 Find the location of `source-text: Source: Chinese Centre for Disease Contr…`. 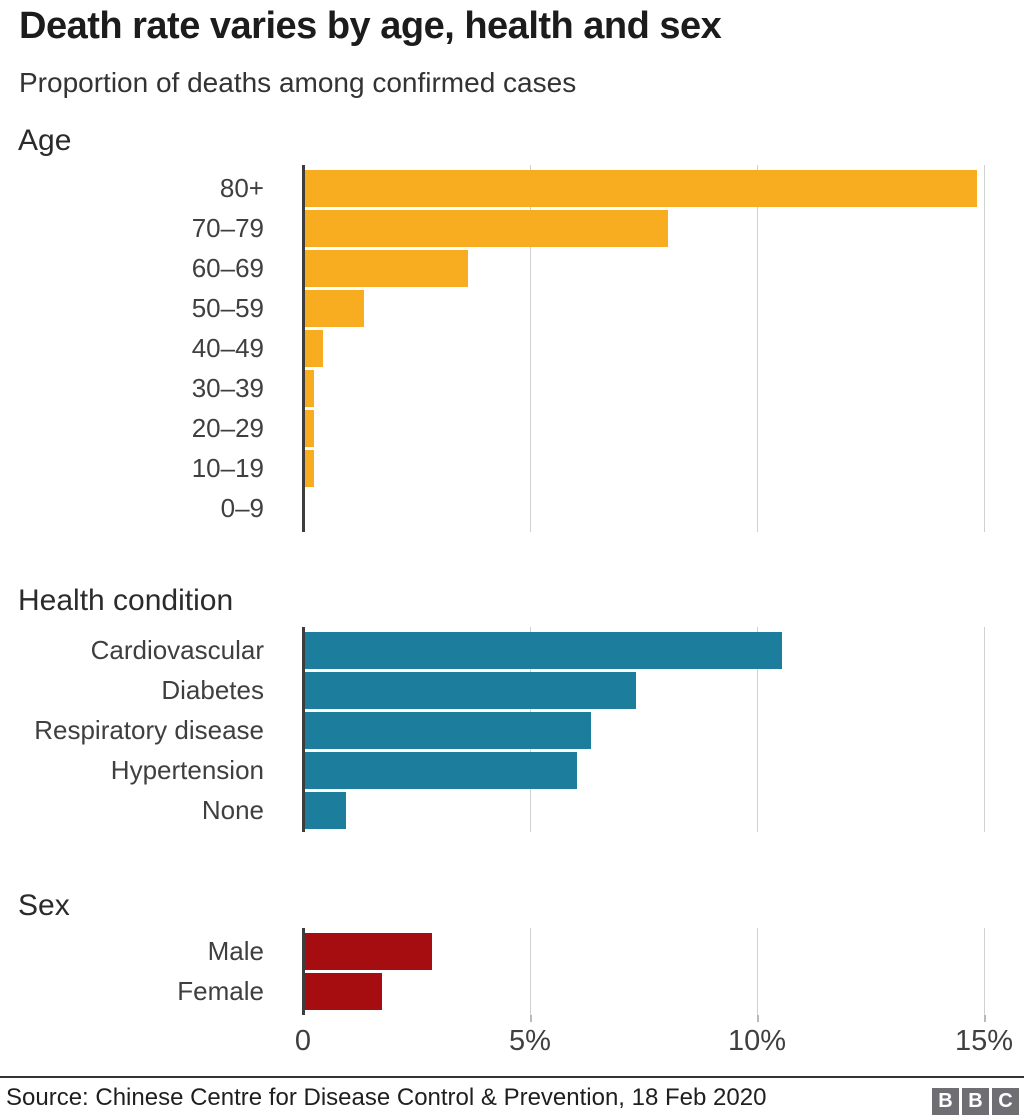

source-text: Source: Chinese Centre for Disease Contr… is located at coordinates (386, 1097).